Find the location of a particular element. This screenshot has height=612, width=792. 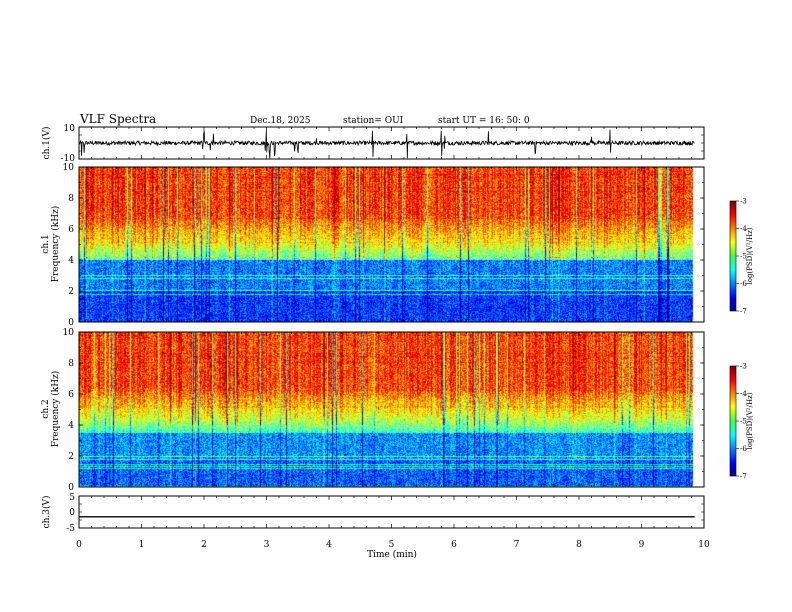

ch1-colorbar is located at coordinates (733, 256).